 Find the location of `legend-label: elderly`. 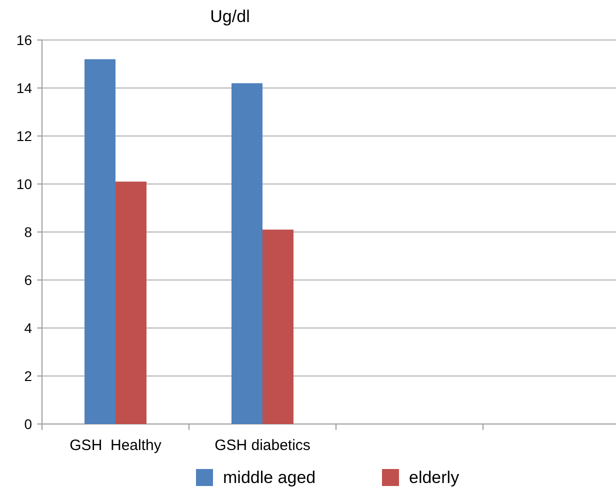

legend-label: elderly is located at coordinates (434, 477).